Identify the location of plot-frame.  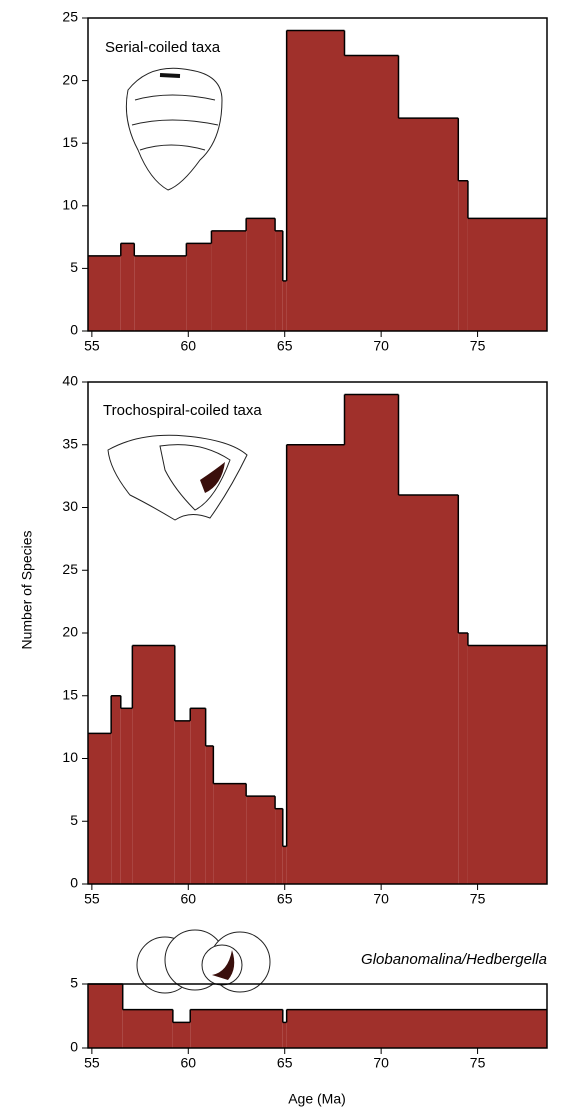
(317, 1016).